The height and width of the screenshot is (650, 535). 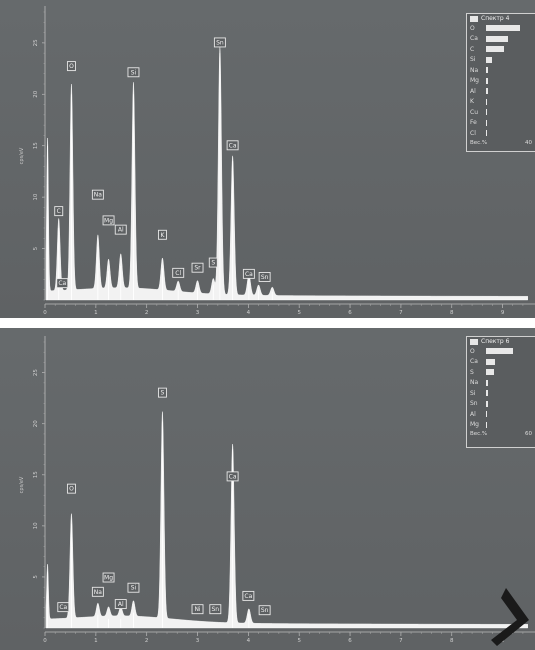 I want to click on legend-footer-right: 40, so click(x=528, y=142).